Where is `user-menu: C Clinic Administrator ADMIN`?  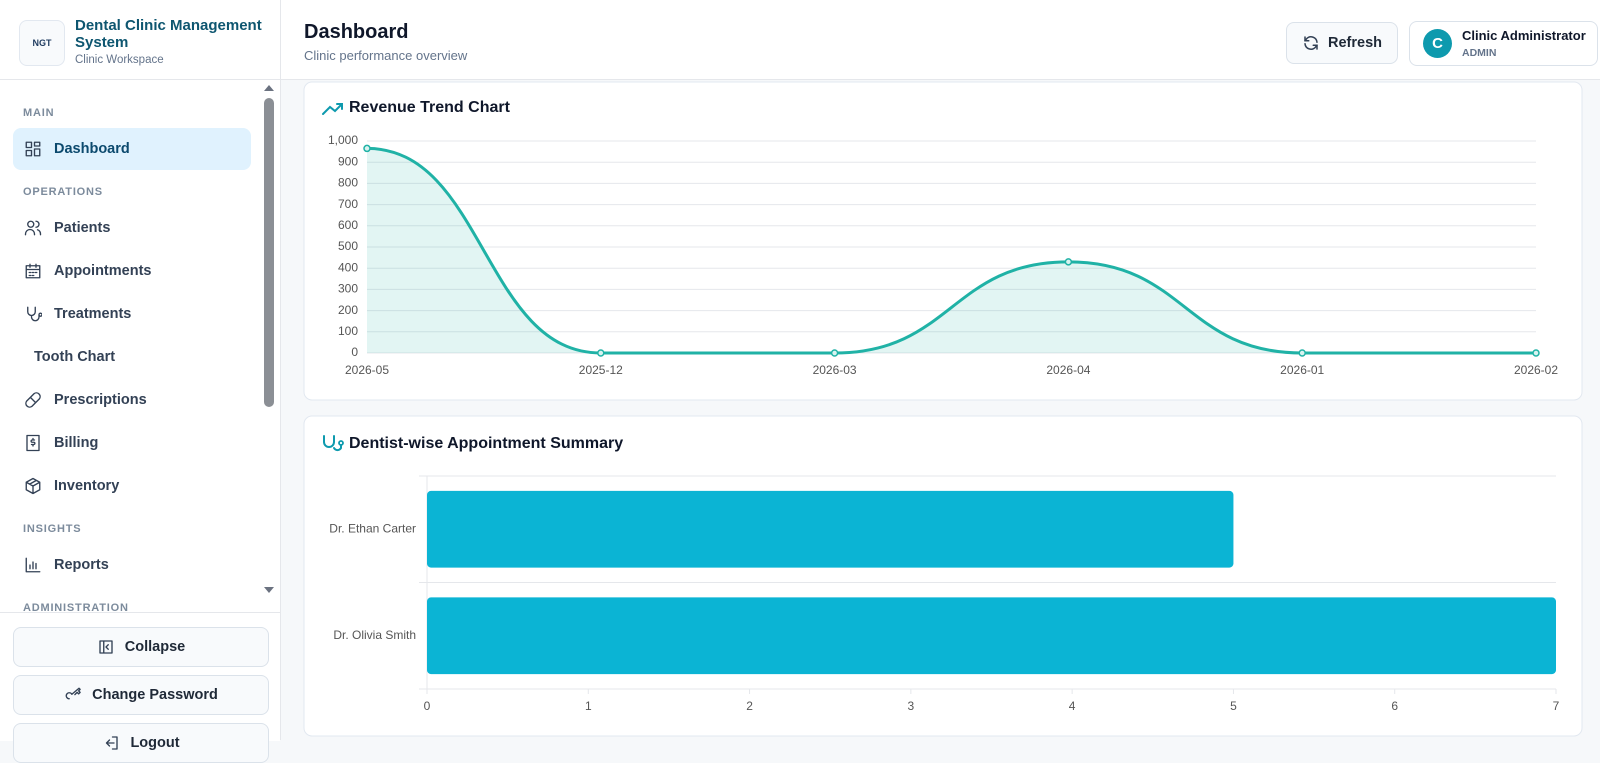 user-menu: C Clinic Administrator ADMIN is located at coordinates (1503, 43).